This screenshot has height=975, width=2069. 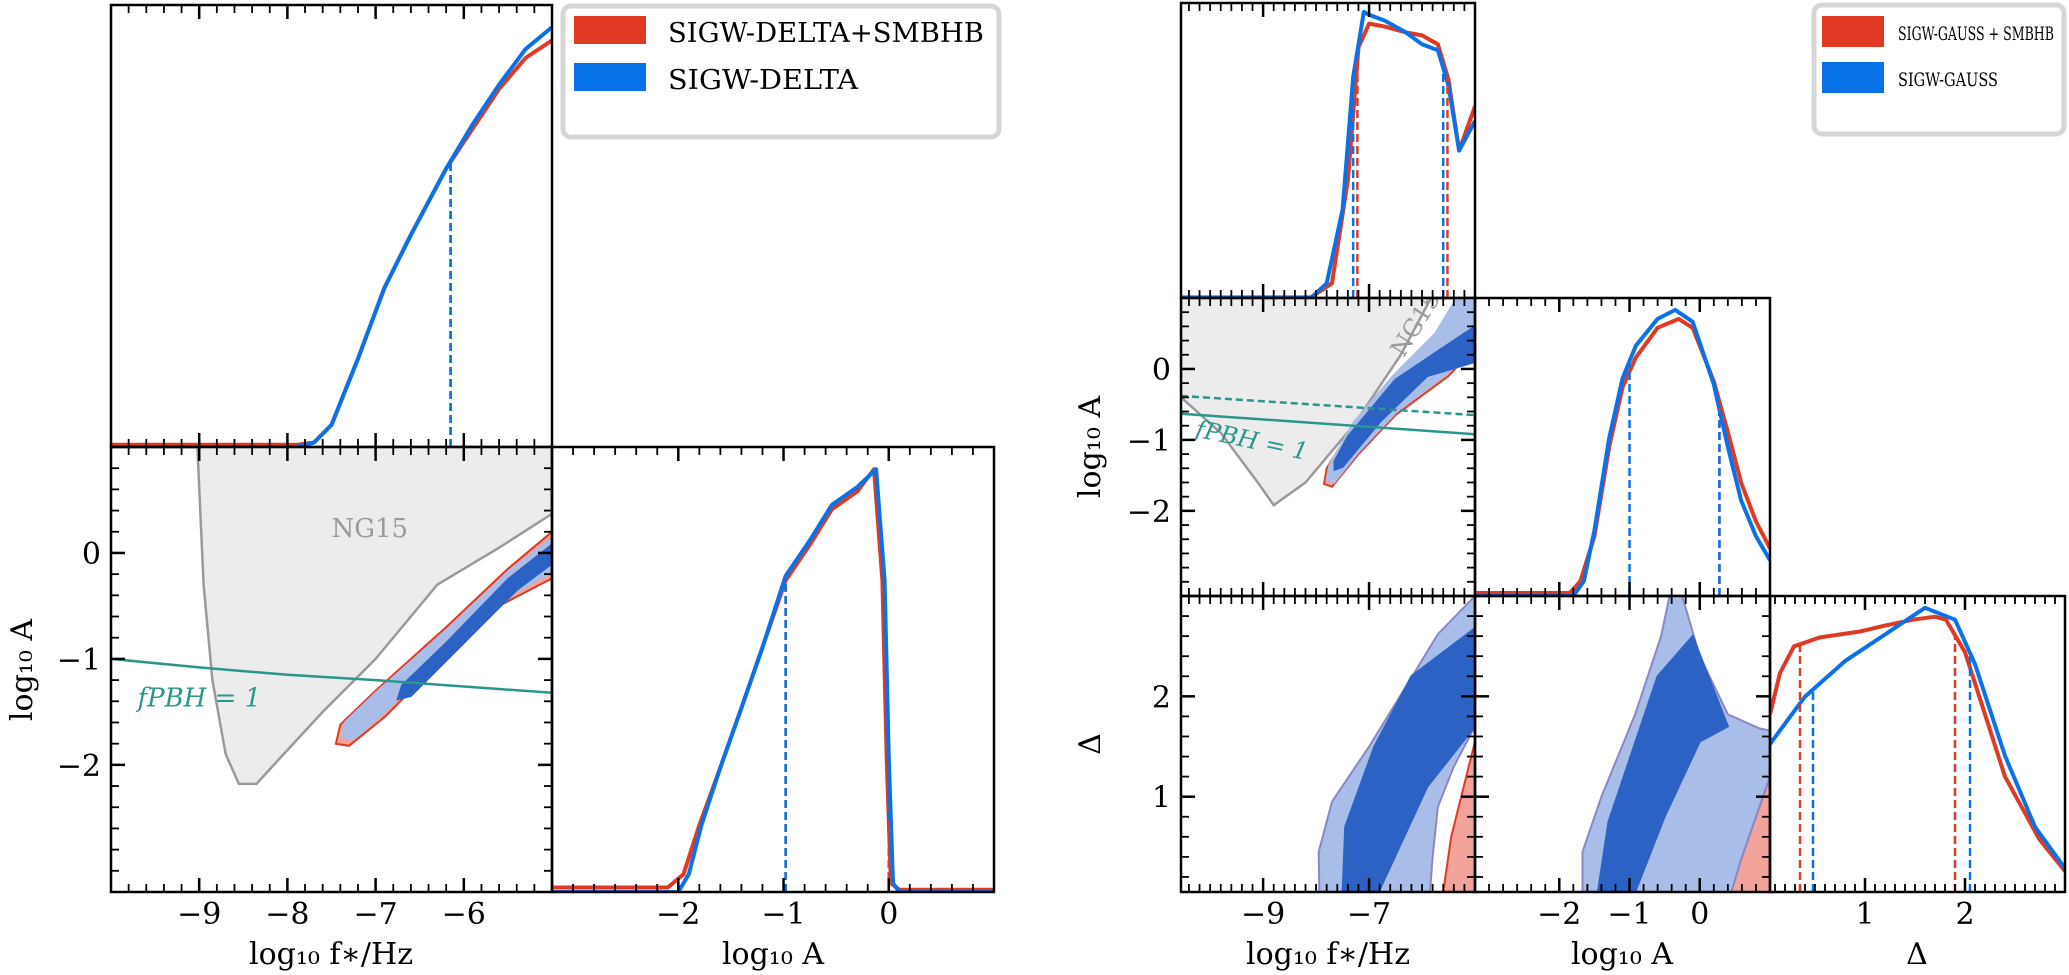 I want to click on legend-label: SIGW-GAUSS + SMBHB, so click(x=1976, y=34).